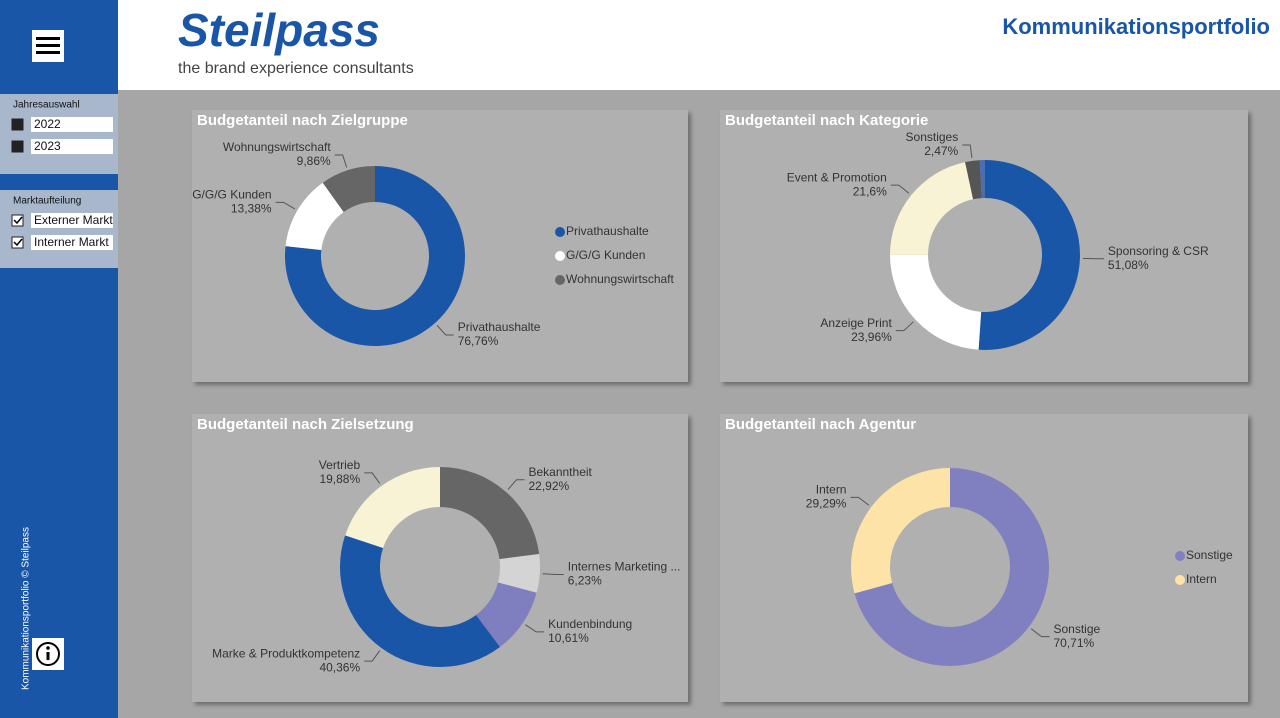 Image resolution: width=1280 pixels, height=718 pixels. Describe the element at coordinates (1158, 251) in the screenshot. I see `slice-label: Sponsoring & CSR` at that location.